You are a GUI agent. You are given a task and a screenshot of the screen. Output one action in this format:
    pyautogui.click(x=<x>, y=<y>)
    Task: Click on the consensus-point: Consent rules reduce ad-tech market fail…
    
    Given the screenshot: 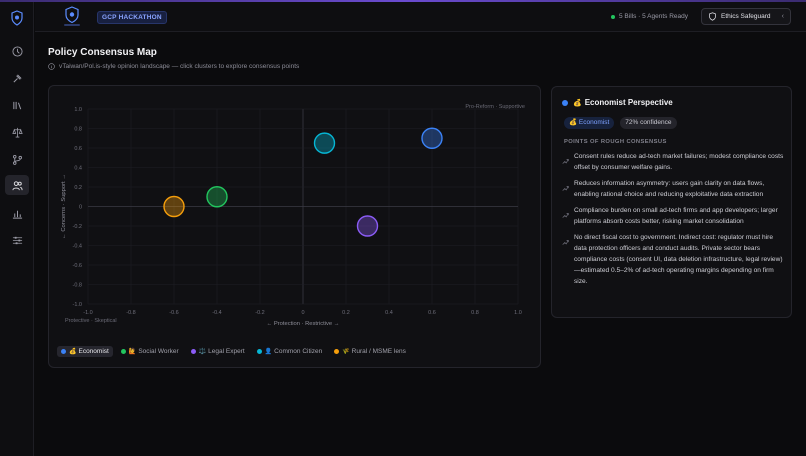 What is the action you would take?
    pyautogui.click(x=673, y=162)
    